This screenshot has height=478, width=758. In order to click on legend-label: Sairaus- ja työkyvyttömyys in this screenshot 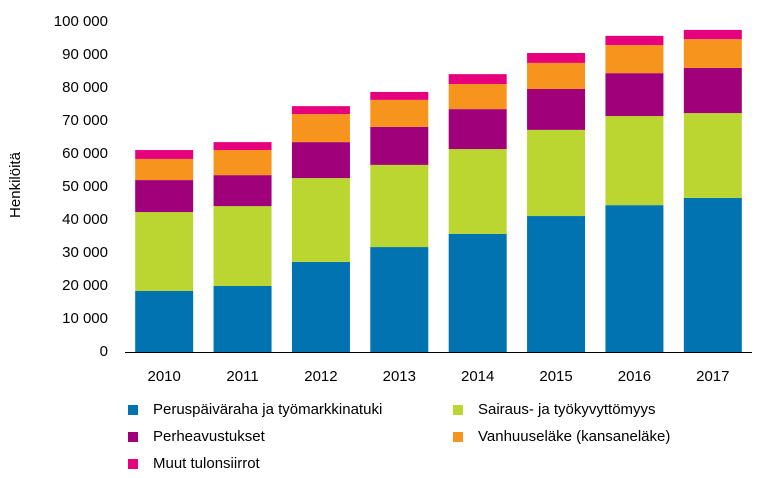, I will do `click(567, 409)`.